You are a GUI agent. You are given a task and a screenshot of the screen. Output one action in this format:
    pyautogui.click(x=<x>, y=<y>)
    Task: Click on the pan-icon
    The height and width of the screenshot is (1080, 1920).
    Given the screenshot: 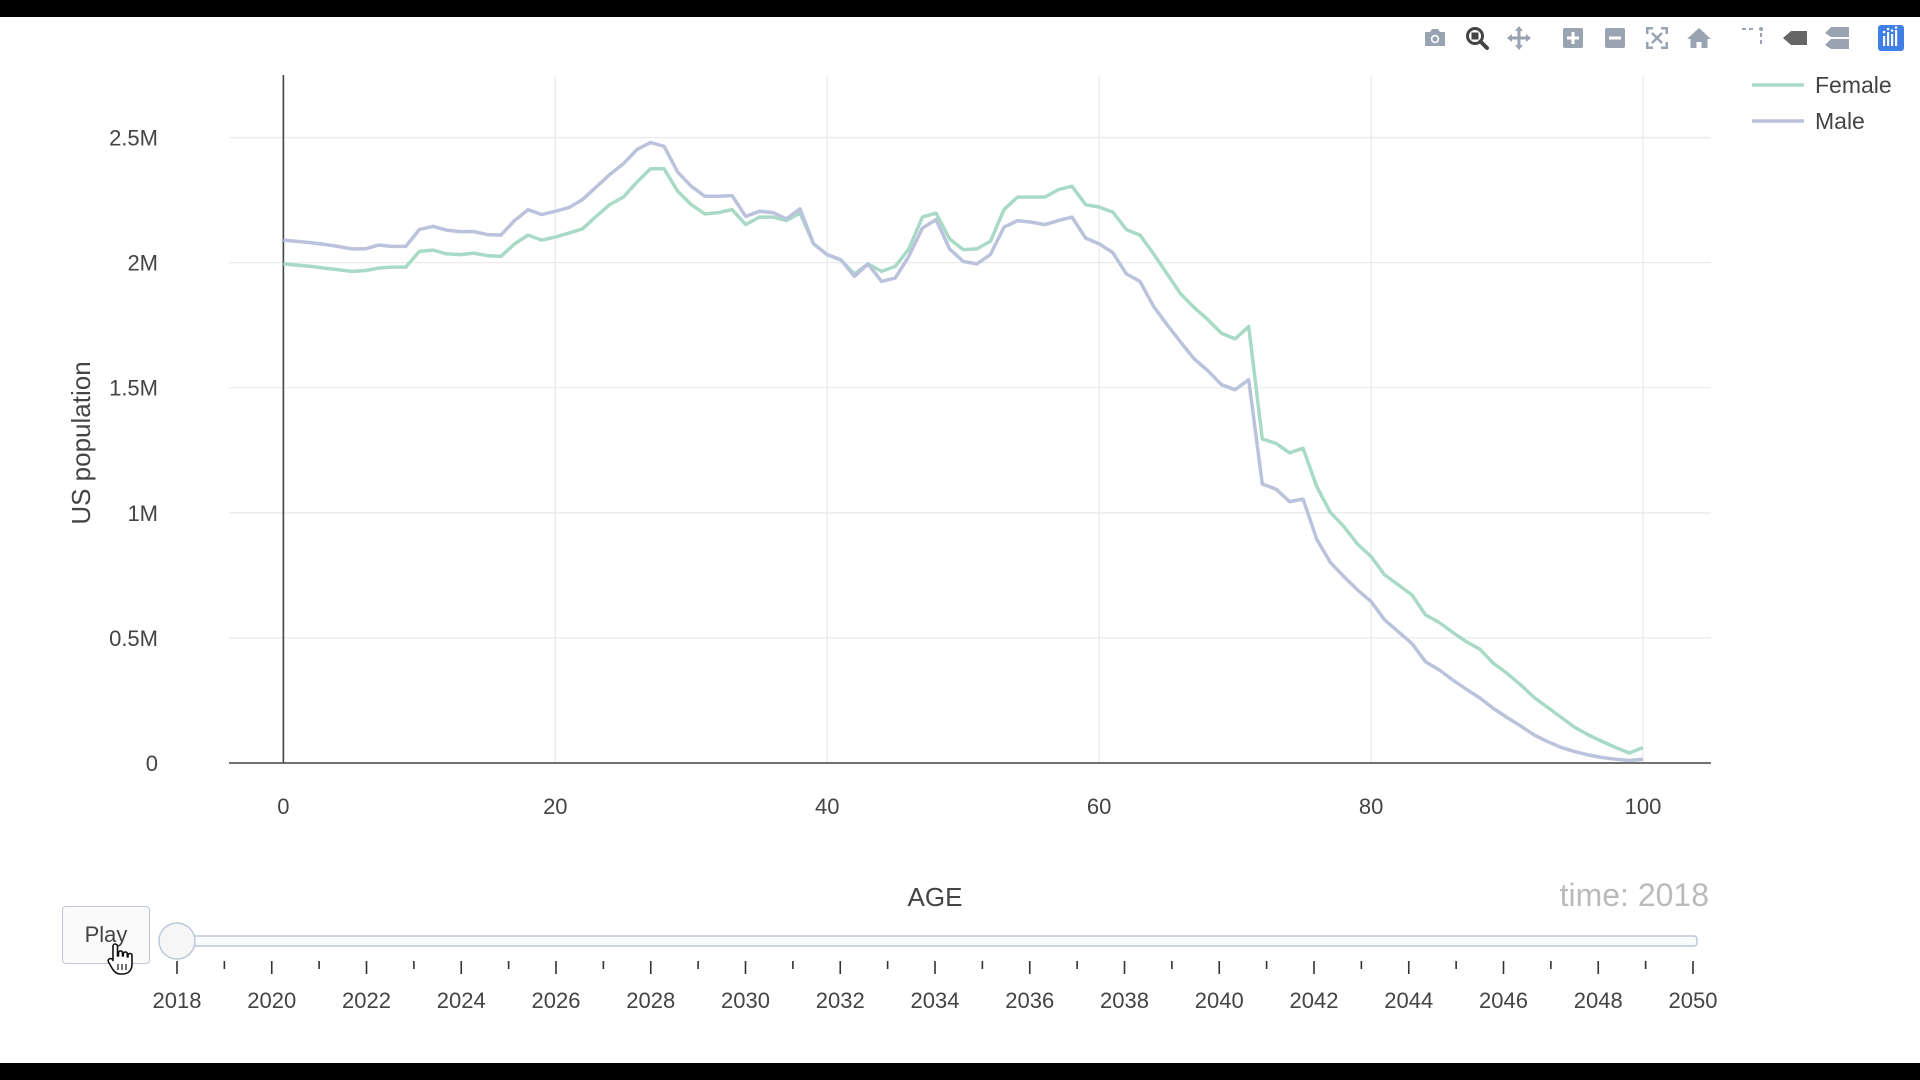 What is the action you would take?
    pyautogui.click(x=1519, y=38)
    